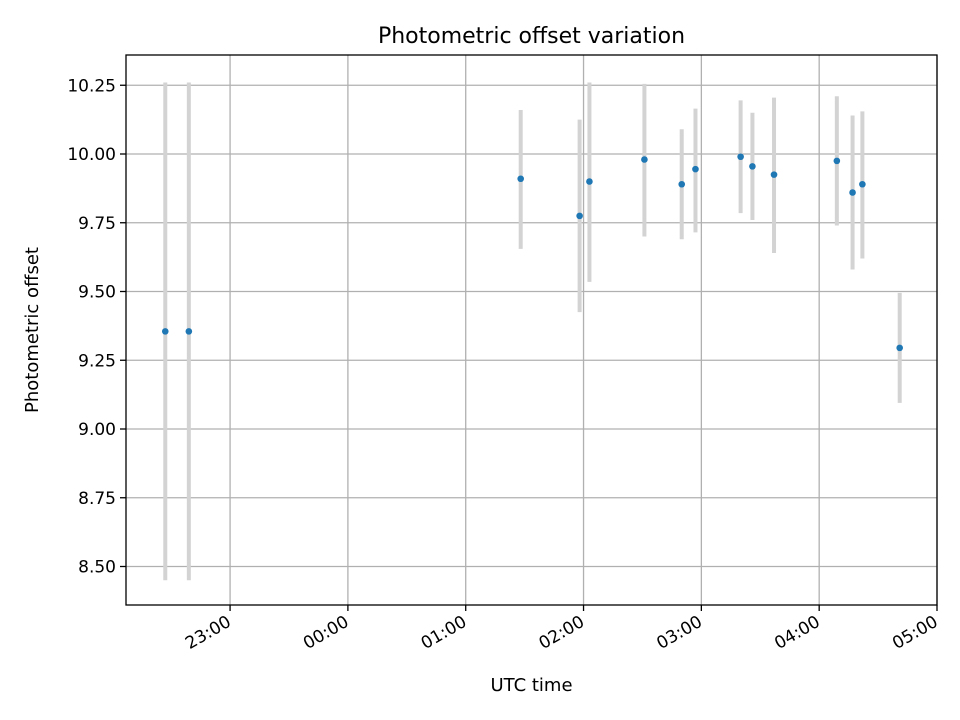 This screenshot has width=960, height=720. What do you see at coordinates (326, 633) in the screenshot?
I see `x-tick-label: 00:00` at bounding box center [326, 633].